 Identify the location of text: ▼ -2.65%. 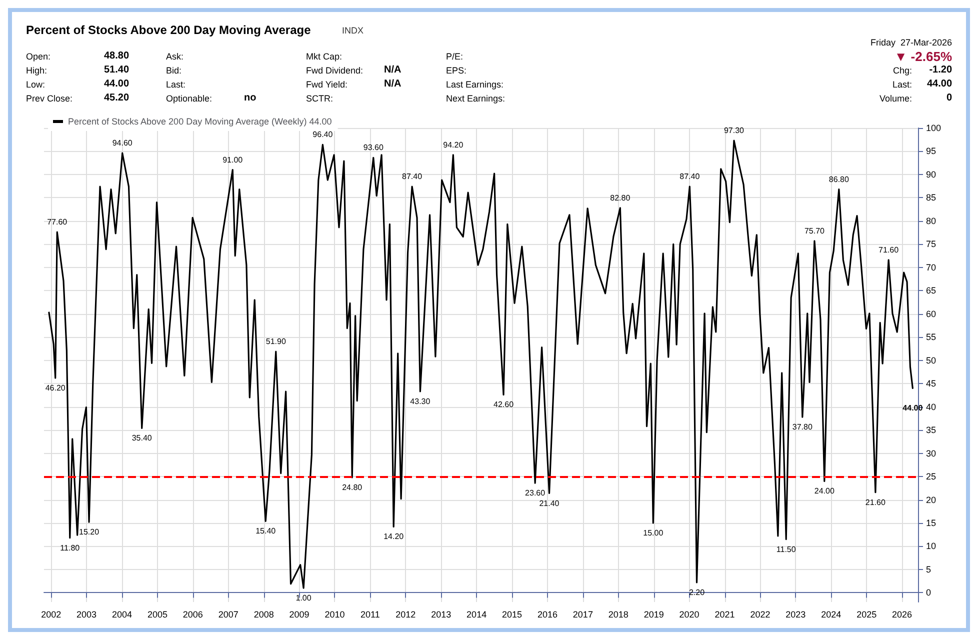
(923, 56).